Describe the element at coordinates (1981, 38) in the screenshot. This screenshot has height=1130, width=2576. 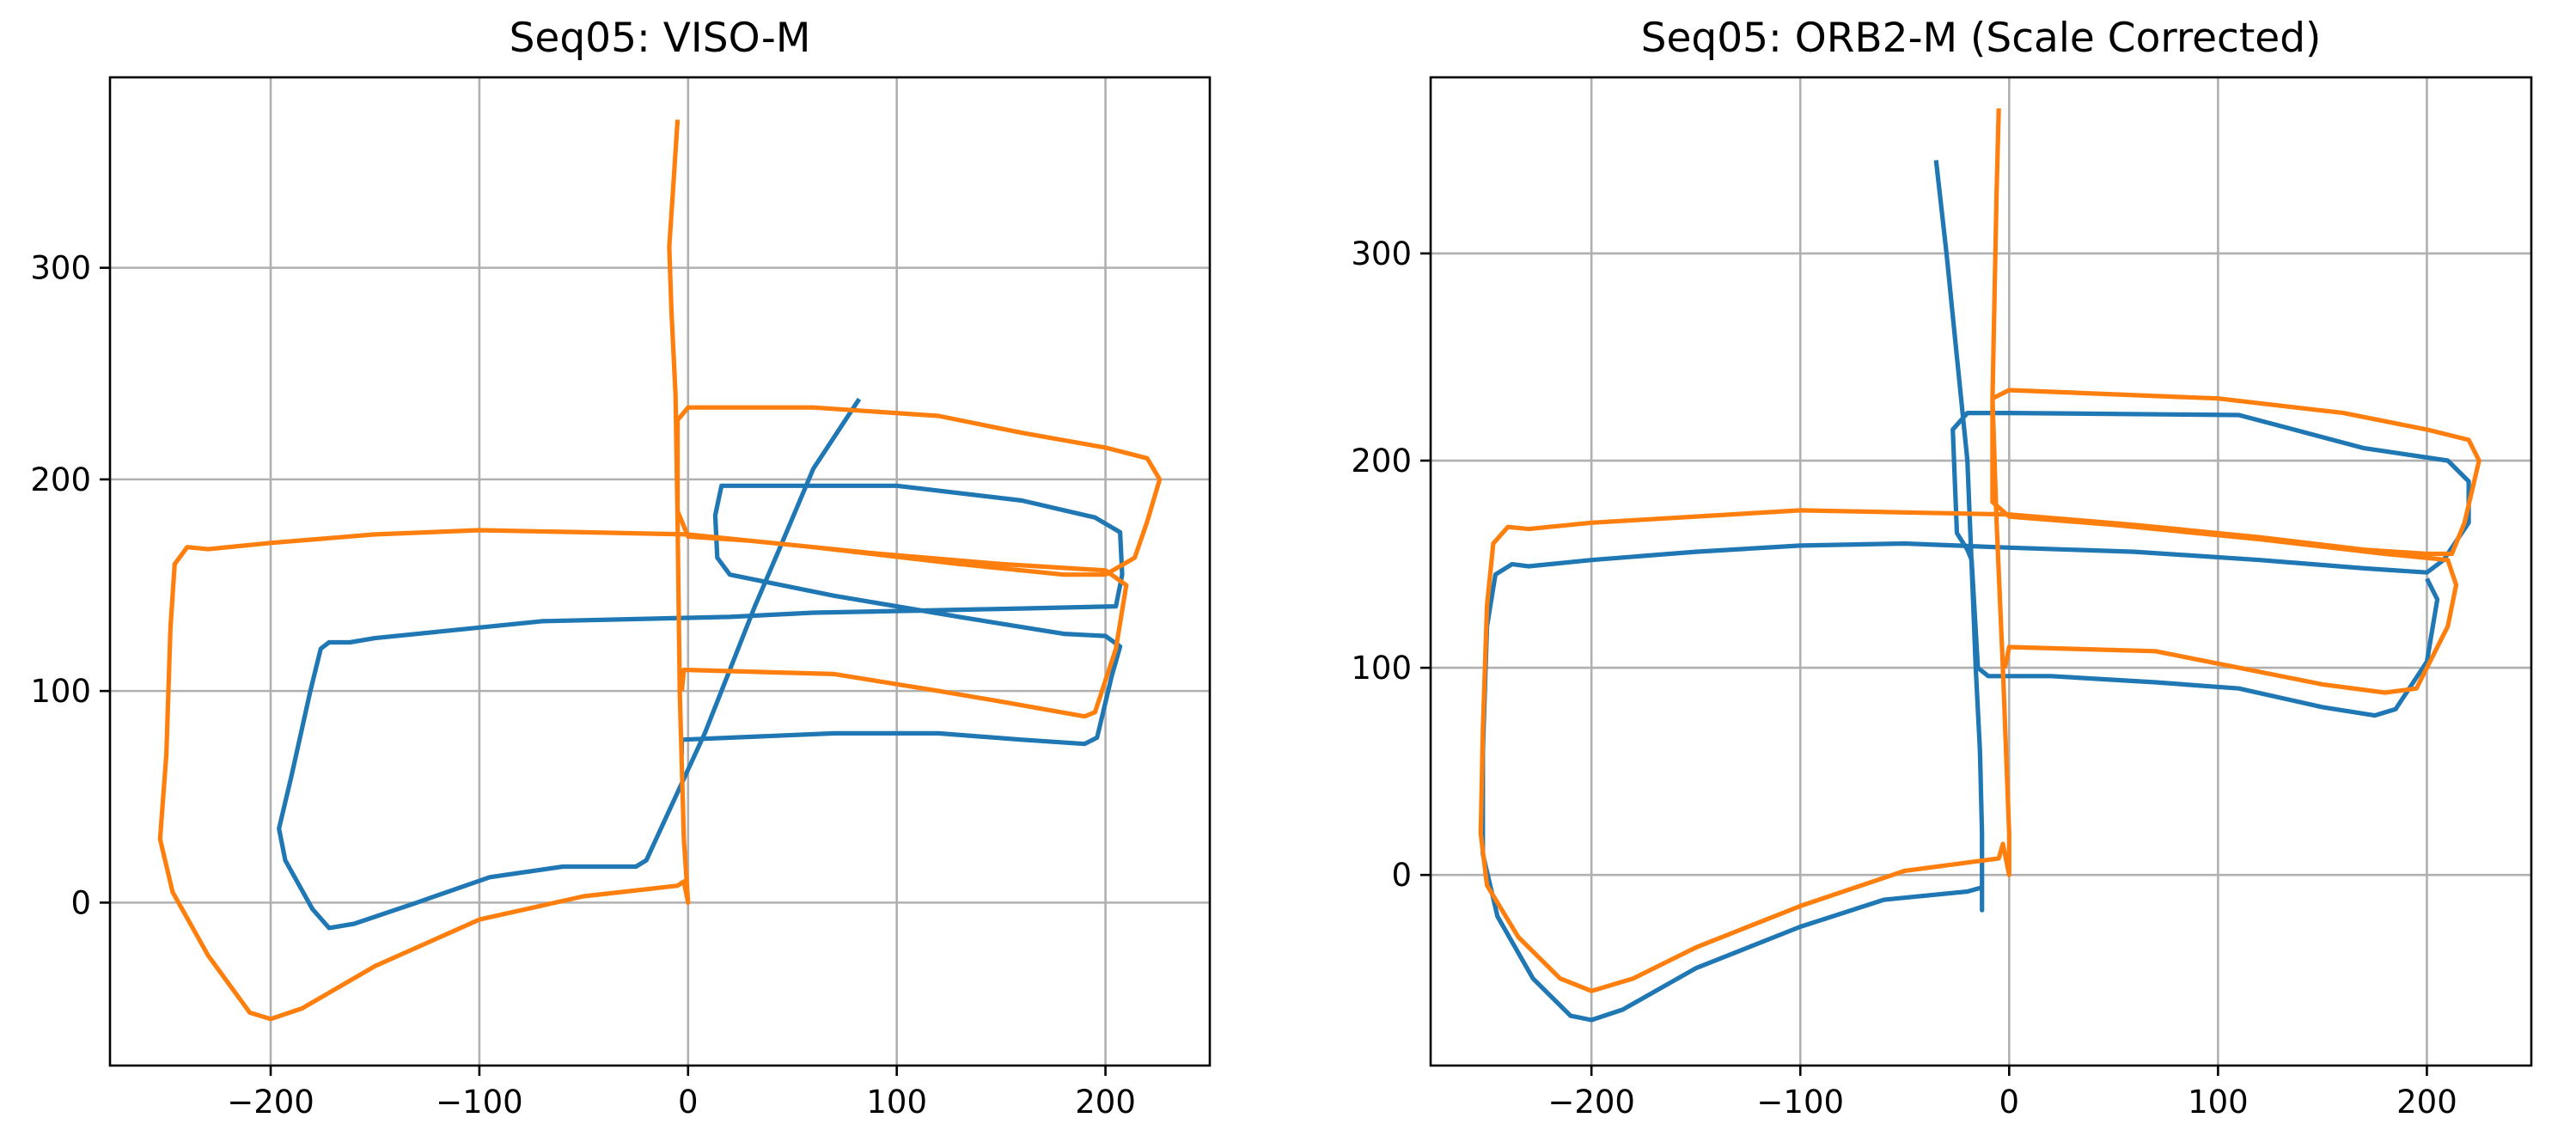
I see `chart-title: Seq05: ORB2-M (Scale Corrected)` at that location.